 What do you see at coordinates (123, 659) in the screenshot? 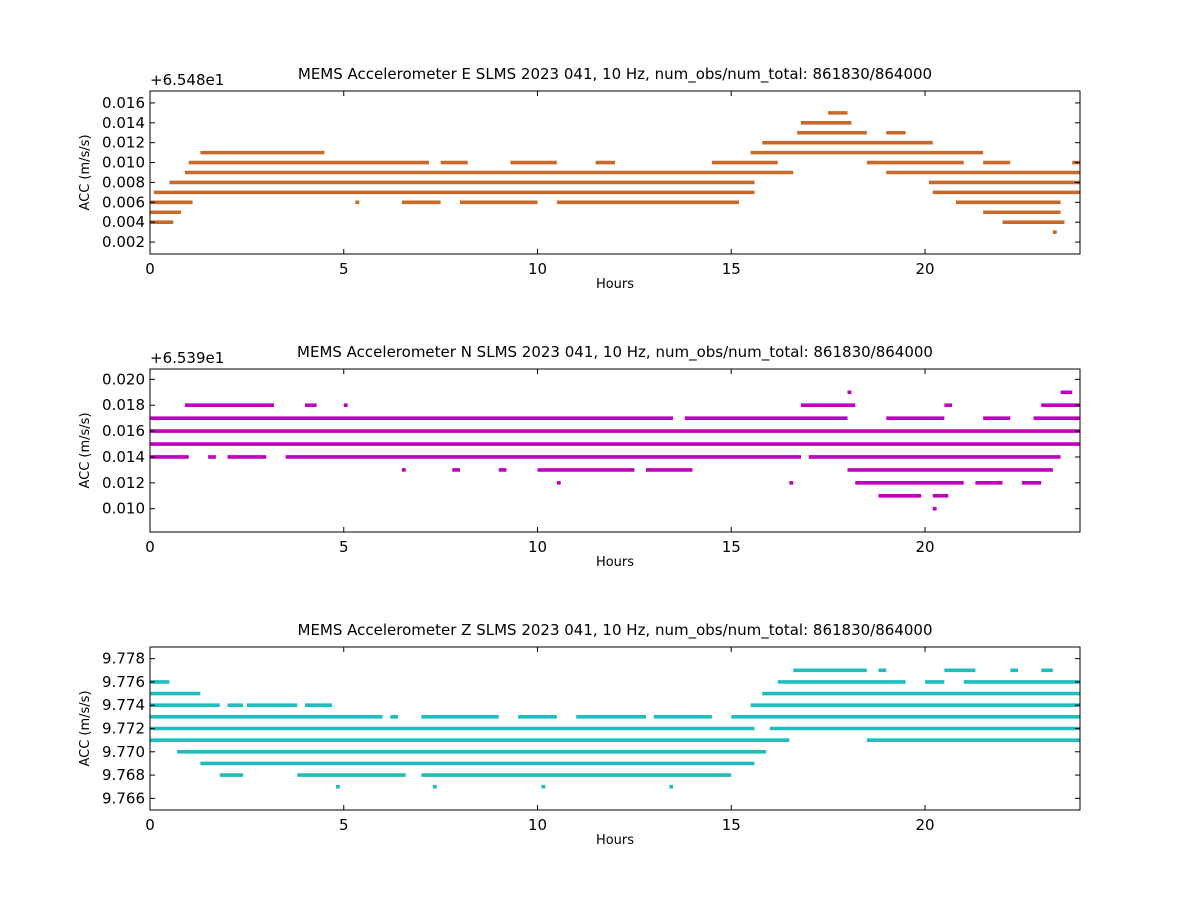
I see `y-tick-label: 9.778` at bounding box center [123, 659].